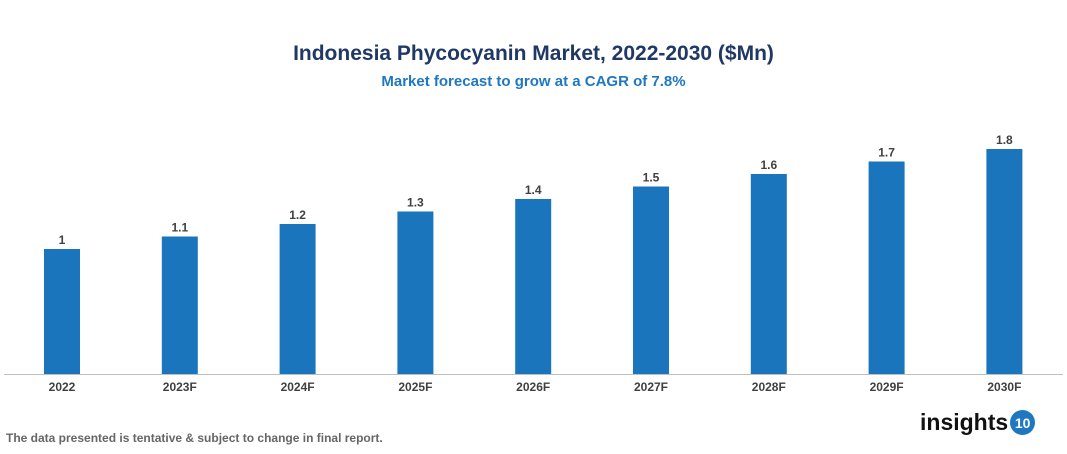 This screenshot has height=454, width=1067. What do you see at coordinates (297, 215) in the screenshot?
I see `data-label: 1.2` at bounding box center [297, 215].